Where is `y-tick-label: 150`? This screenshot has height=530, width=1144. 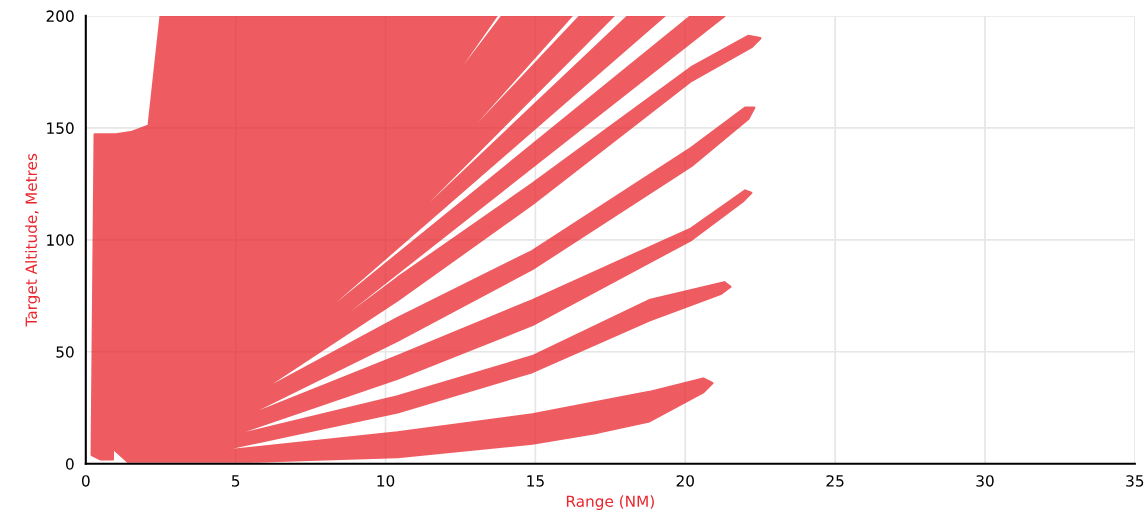
y-tick-label: 150 is located at coordinates (60, 128).